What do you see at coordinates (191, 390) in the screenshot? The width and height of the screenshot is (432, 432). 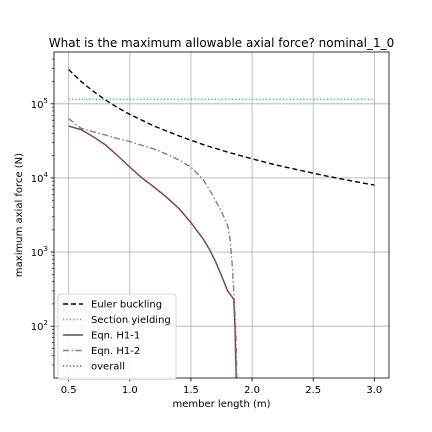 I see `x-tick-label: 1.5` at bounding box center [191, 390].